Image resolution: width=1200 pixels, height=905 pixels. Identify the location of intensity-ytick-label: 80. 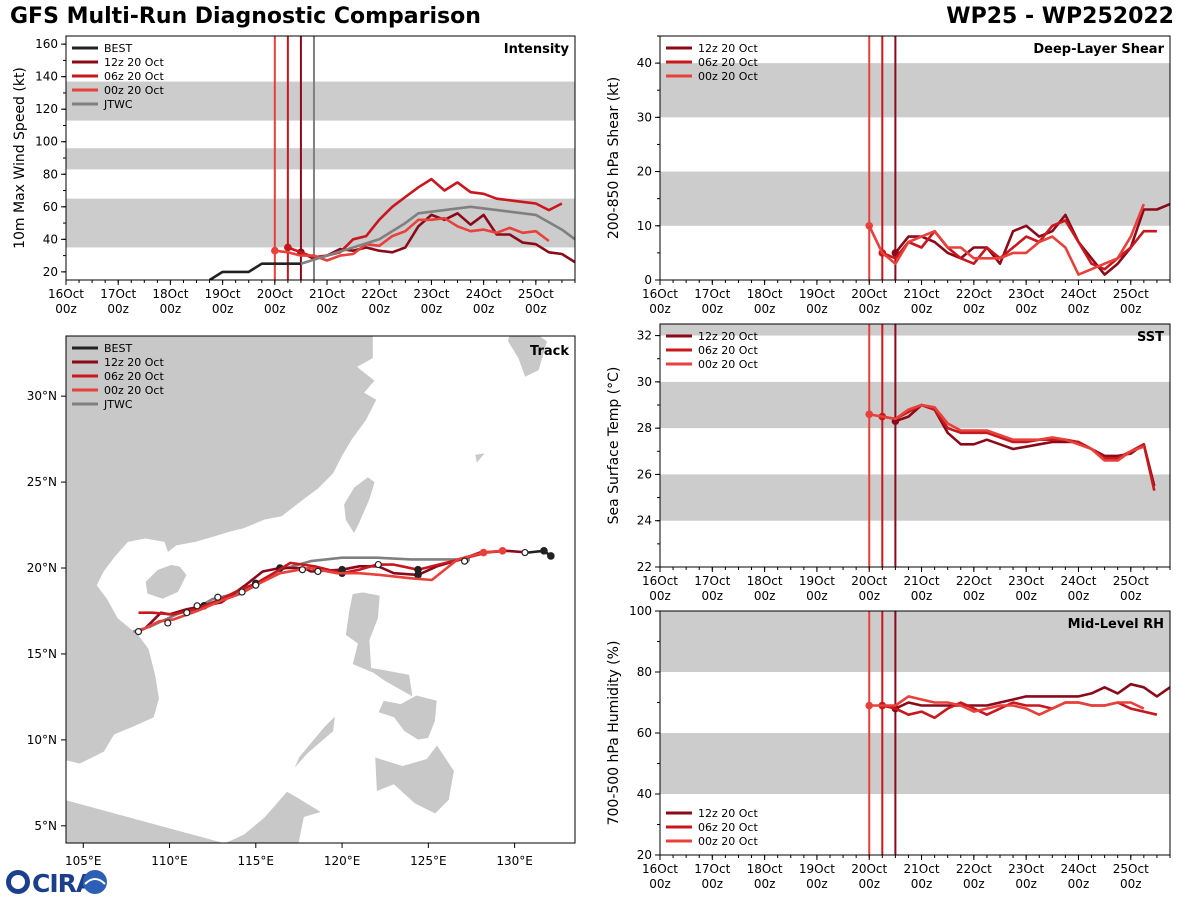
(50, 174).